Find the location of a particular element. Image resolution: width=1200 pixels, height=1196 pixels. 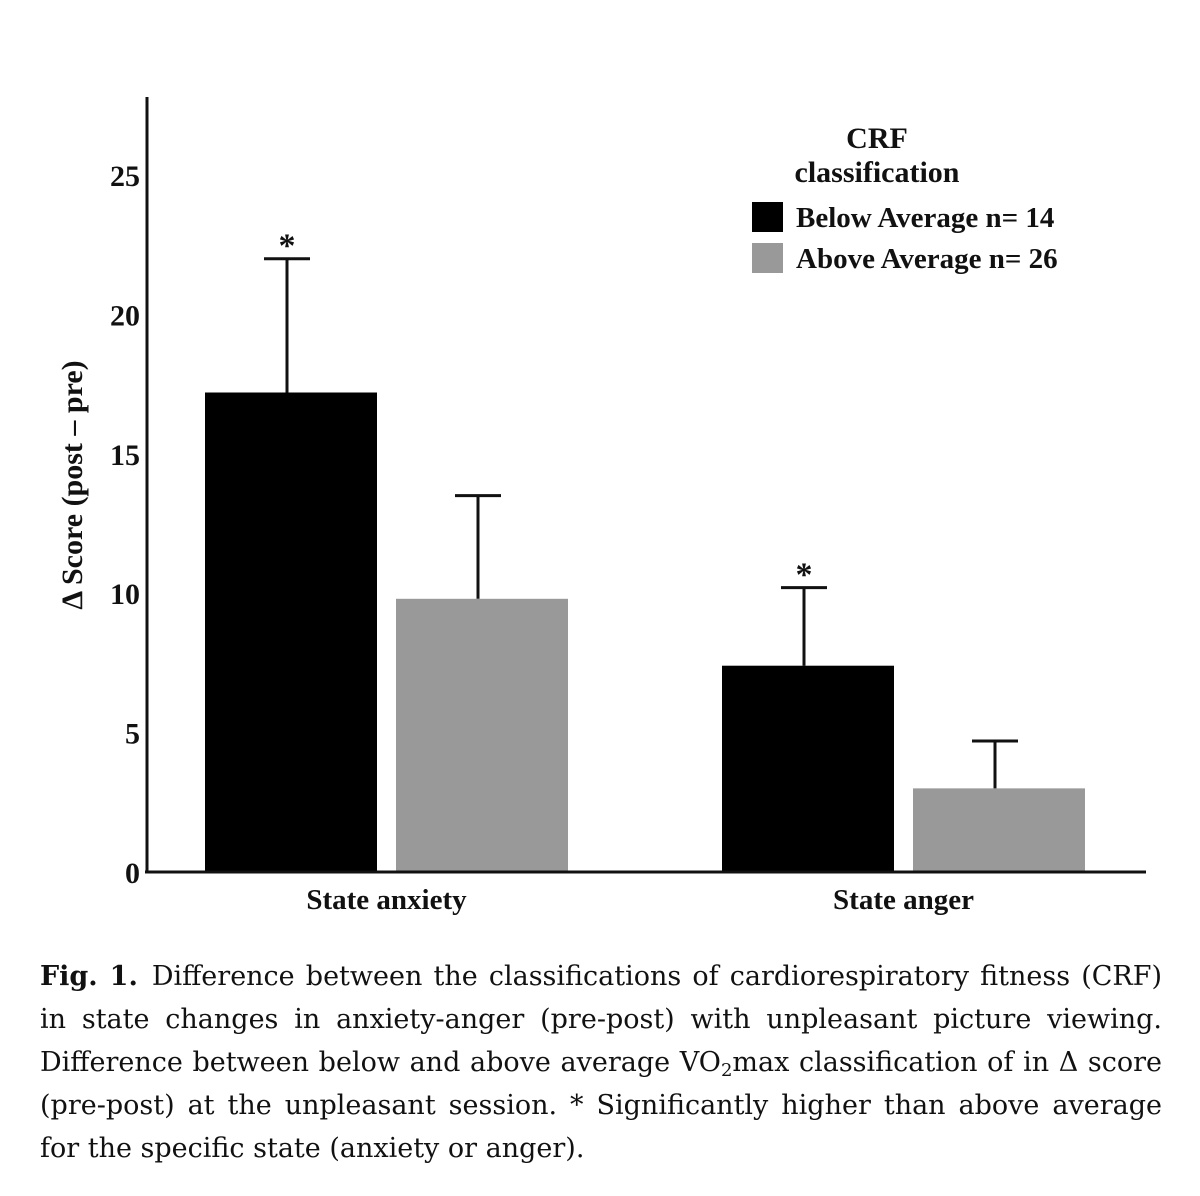

caption-subscript: 2 is located at coordinates (726, 1070).